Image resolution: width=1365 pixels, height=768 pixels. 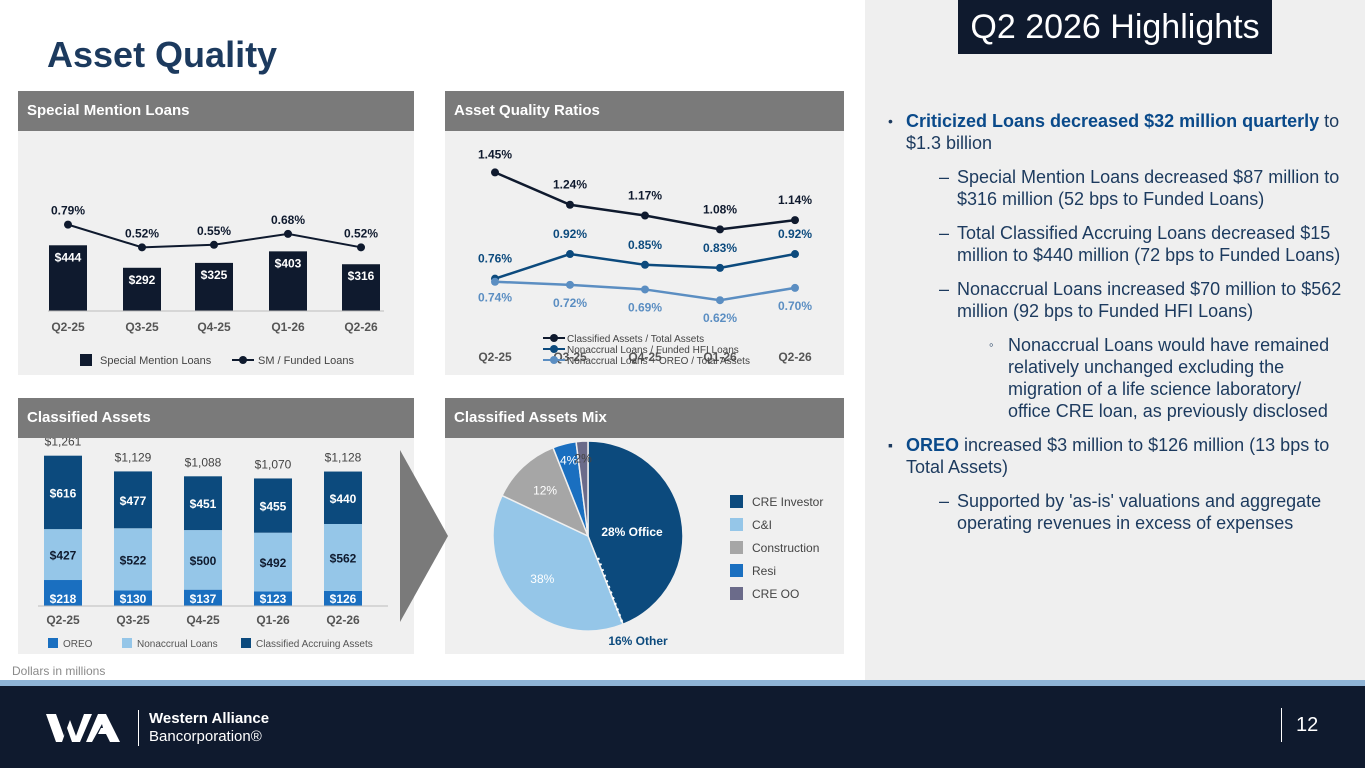 What do you see at coordinates (205, 736) in the screenshot?
I see `logo-line-2: Bancorporation®` at bounding box center [205, 736].